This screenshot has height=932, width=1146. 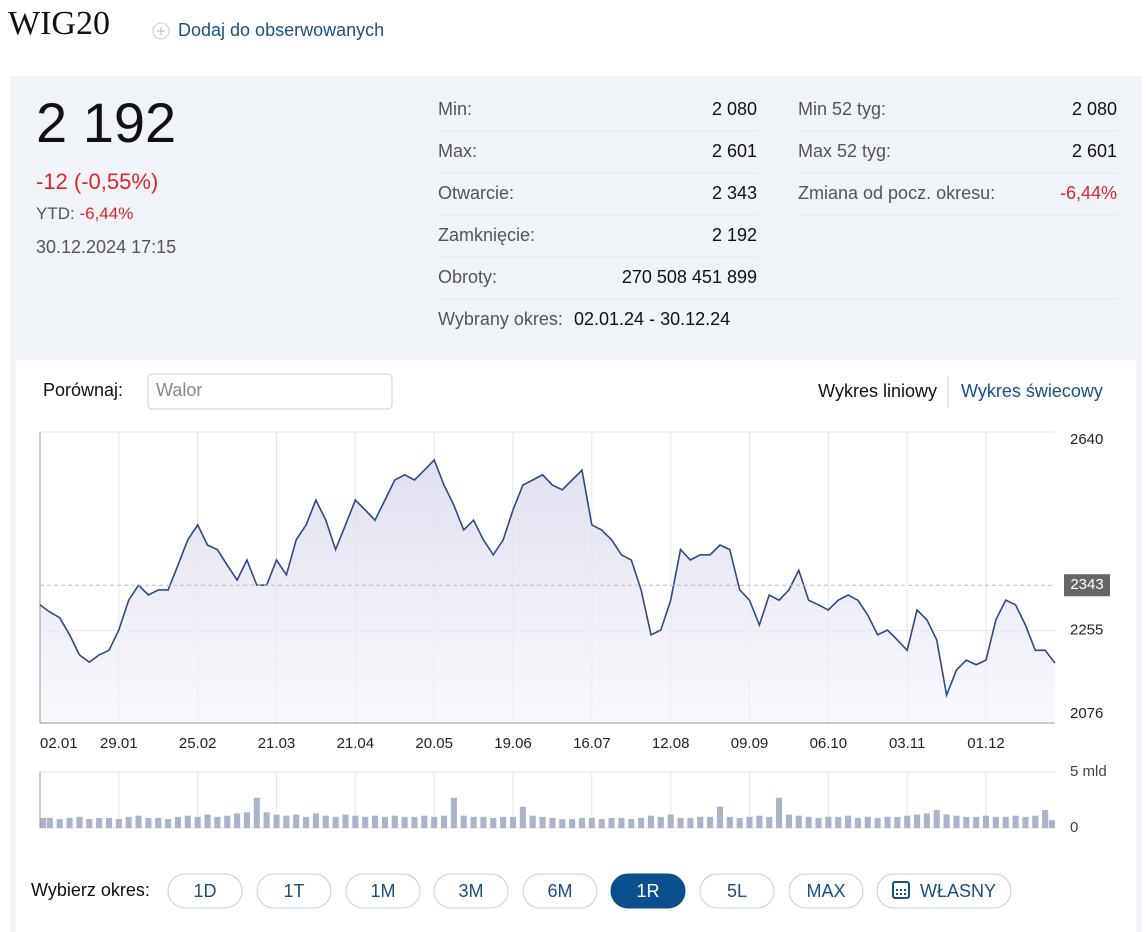 What do you see at coordinates (277, 743) in the screenshot?
I see `x-tick-label: 21.03` at bounding box center [277, 743].